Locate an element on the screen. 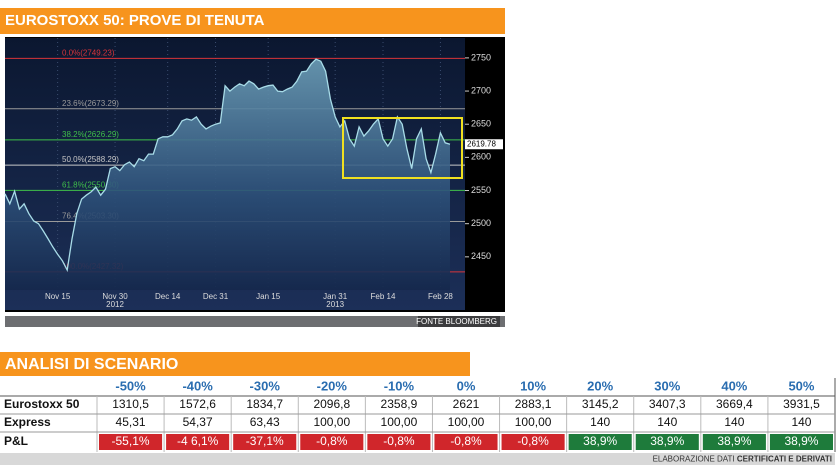  column-header: -10% is located at coordinates (399, 385).